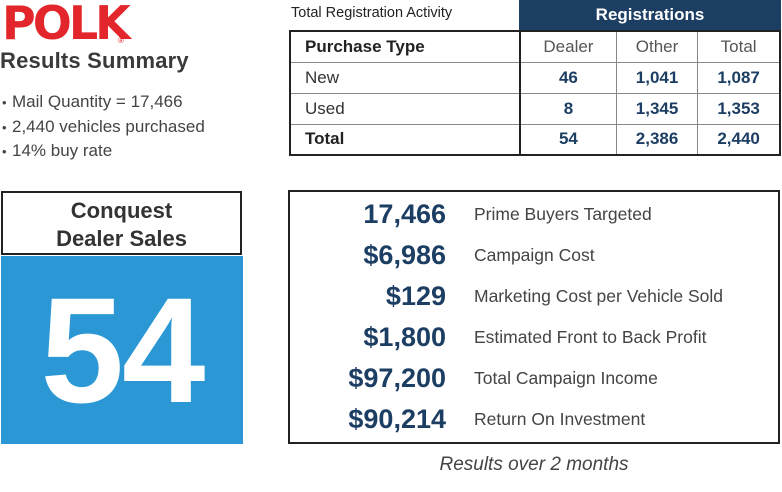  I want to click on metric-label: Prime Buyers Targeted, so click(563, 214).